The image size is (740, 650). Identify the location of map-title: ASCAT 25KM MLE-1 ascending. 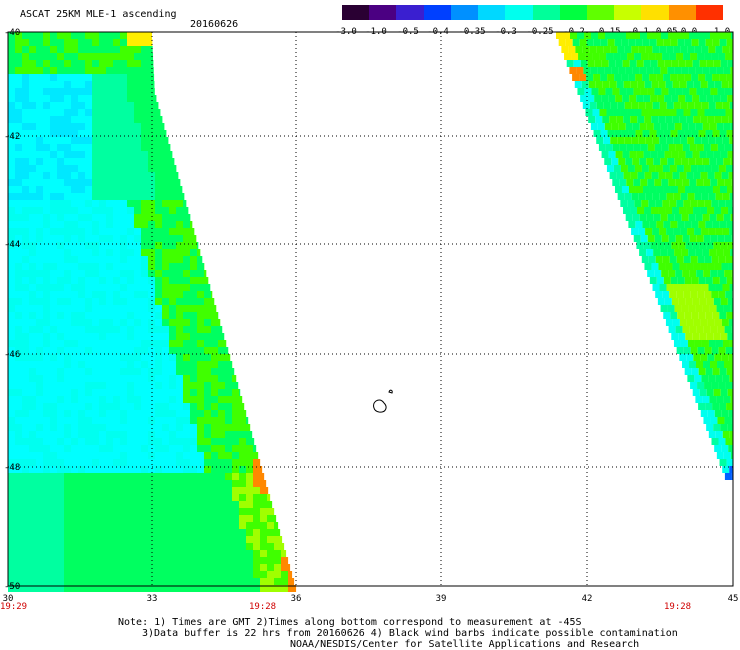
(98, 14).